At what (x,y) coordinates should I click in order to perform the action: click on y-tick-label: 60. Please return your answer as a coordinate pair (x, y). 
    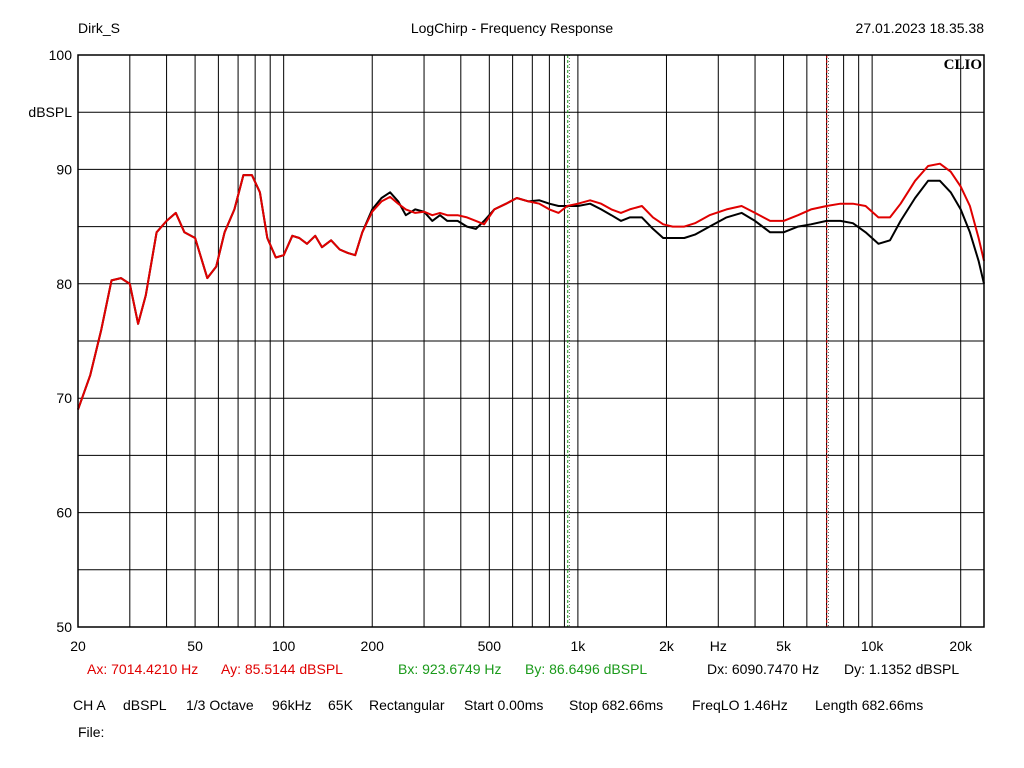
    Looking at the image, I should click on (64, 513).